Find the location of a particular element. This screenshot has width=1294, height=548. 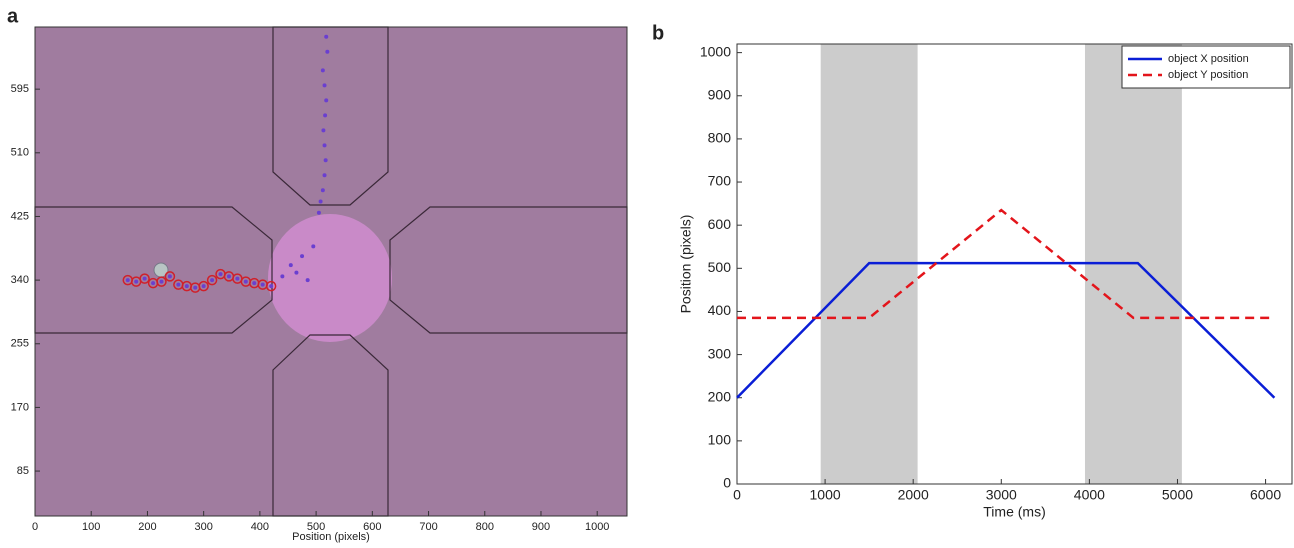

legend-label: object Y position is located at coordinates (1208, 75).